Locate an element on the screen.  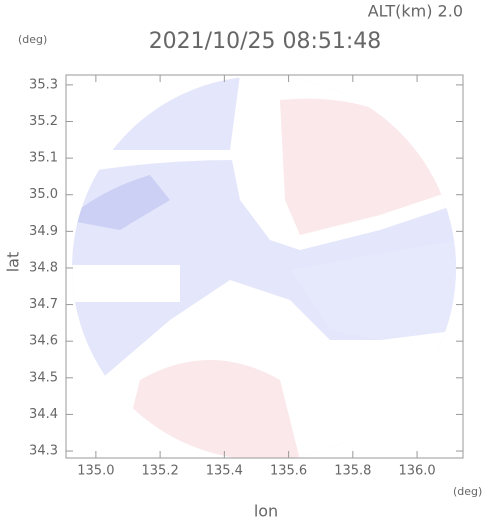
x-tick-label: 135.2 is located at coordinates (160, 471).